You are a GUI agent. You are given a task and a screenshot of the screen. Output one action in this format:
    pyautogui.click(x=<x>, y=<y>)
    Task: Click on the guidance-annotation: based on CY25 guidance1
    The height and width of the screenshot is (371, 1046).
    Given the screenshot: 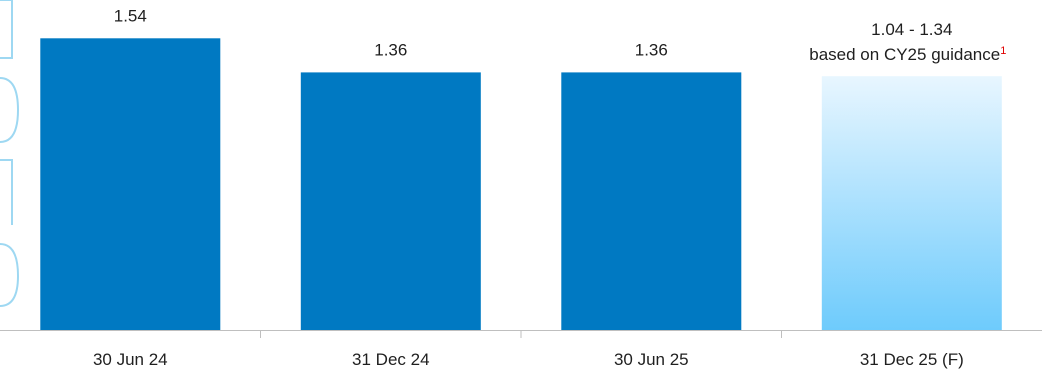 What is the action you would take?
    pyautogui.click(x=907, y=54)
    